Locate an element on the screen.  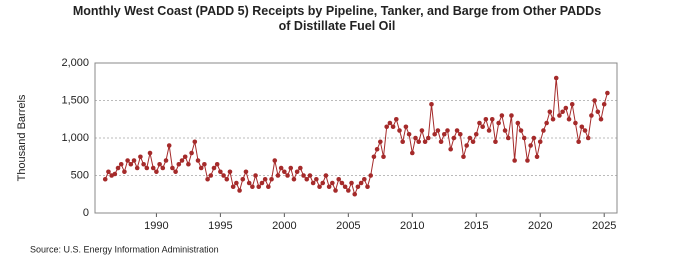
x-tick-label: 2000 is located at coordinates (284, 226).